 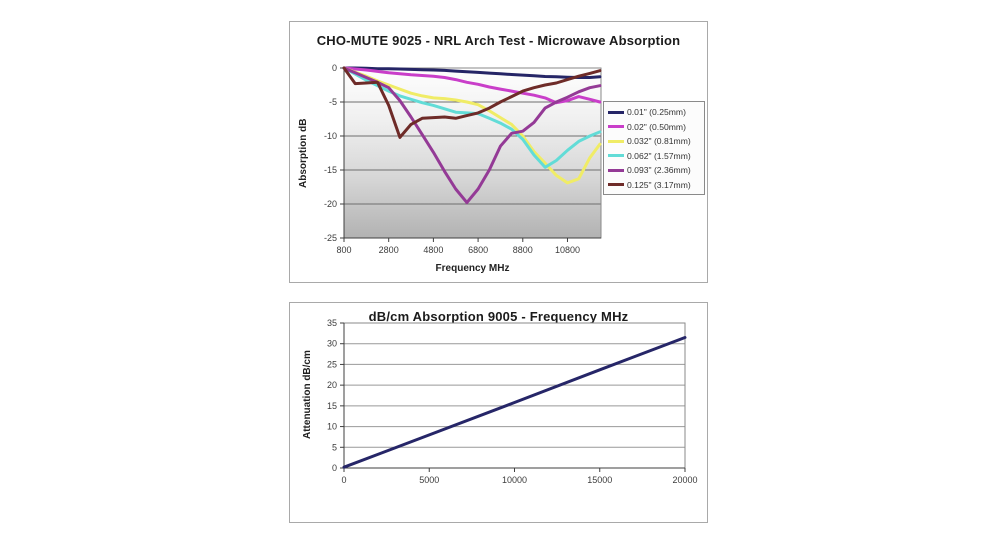 I want to click on legend-item: 0.062" (1.57mm), so click(x=654, y=156).